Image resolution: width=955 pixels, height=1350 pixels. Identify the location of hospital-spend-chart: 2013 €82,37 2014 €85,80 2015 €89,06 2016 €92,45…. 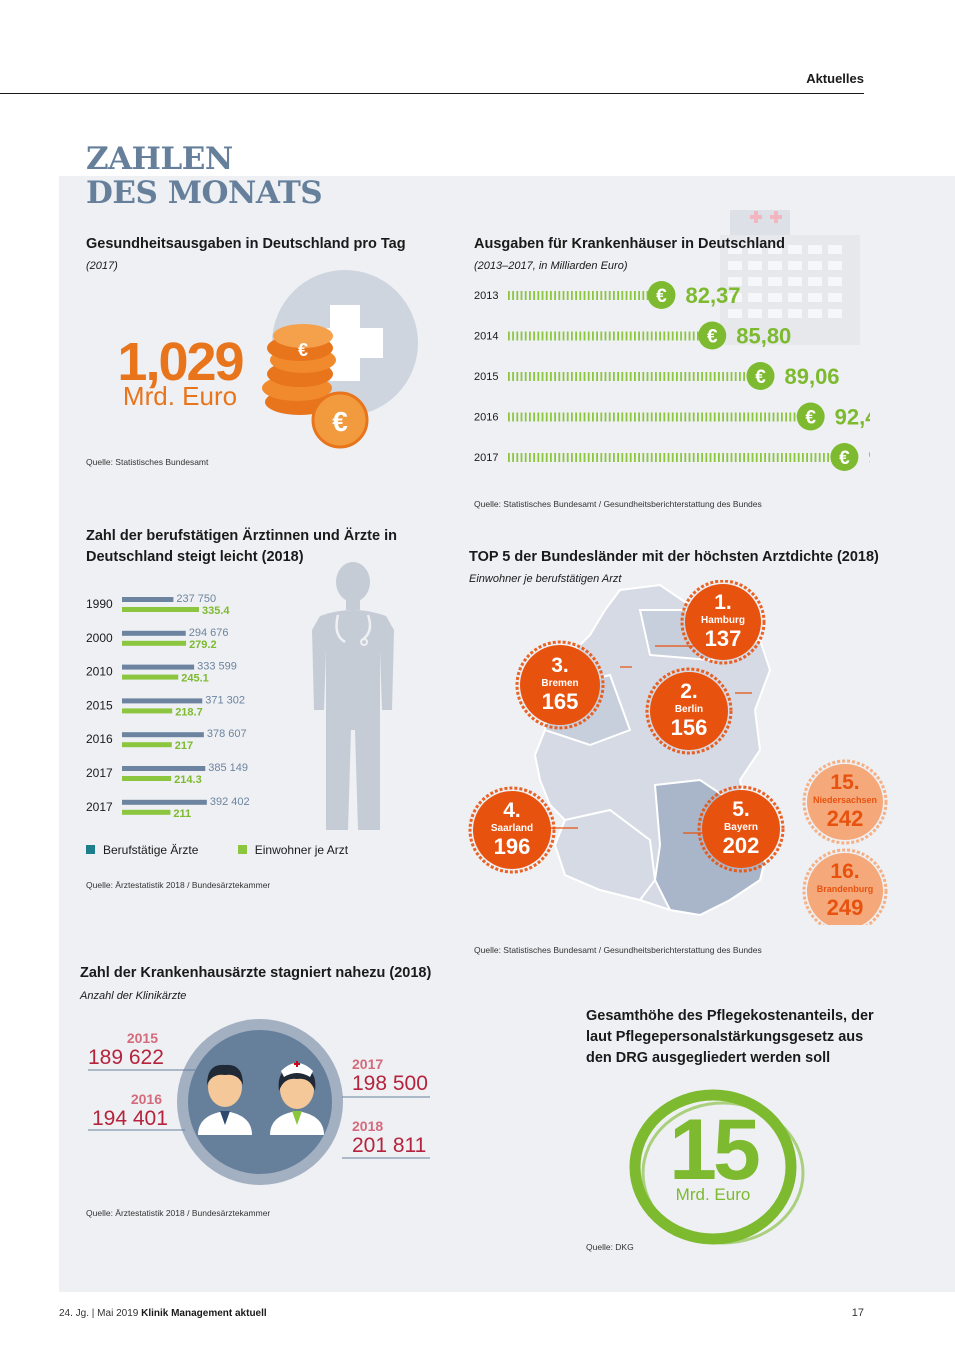
(672, 376).